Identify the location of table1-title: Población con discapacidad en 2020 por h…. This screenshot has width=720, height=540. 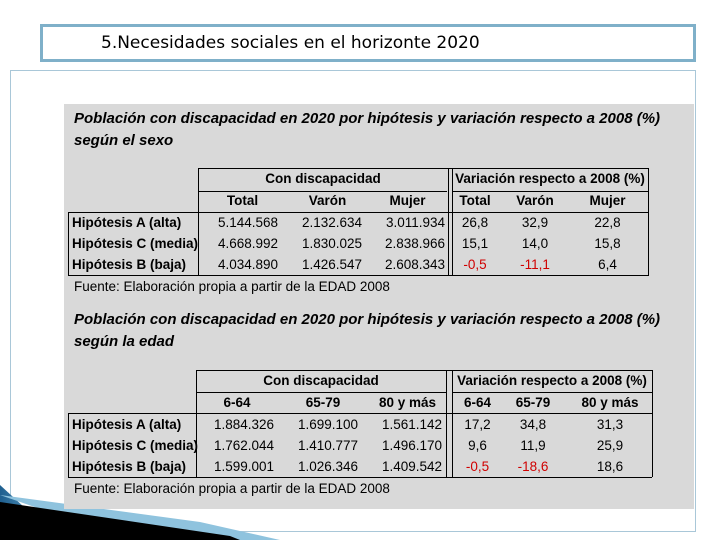
(367, 129).